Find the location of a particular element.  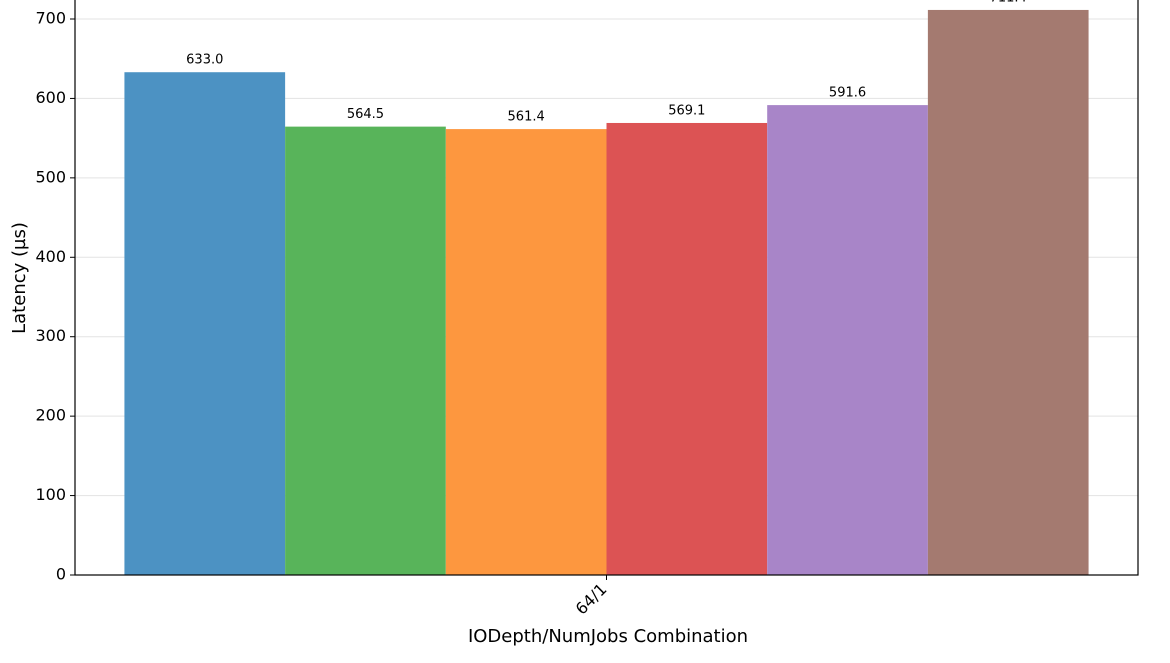

value-label: 711.4 is located at coordinates (1008, 2).